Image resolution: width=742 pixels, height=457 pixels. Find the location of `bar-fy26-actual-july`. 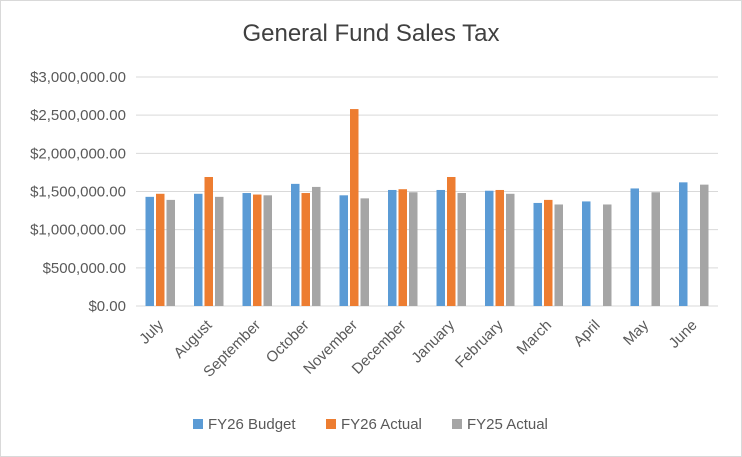

bar-fy26-actual-july is located at coordinates (160, 249).